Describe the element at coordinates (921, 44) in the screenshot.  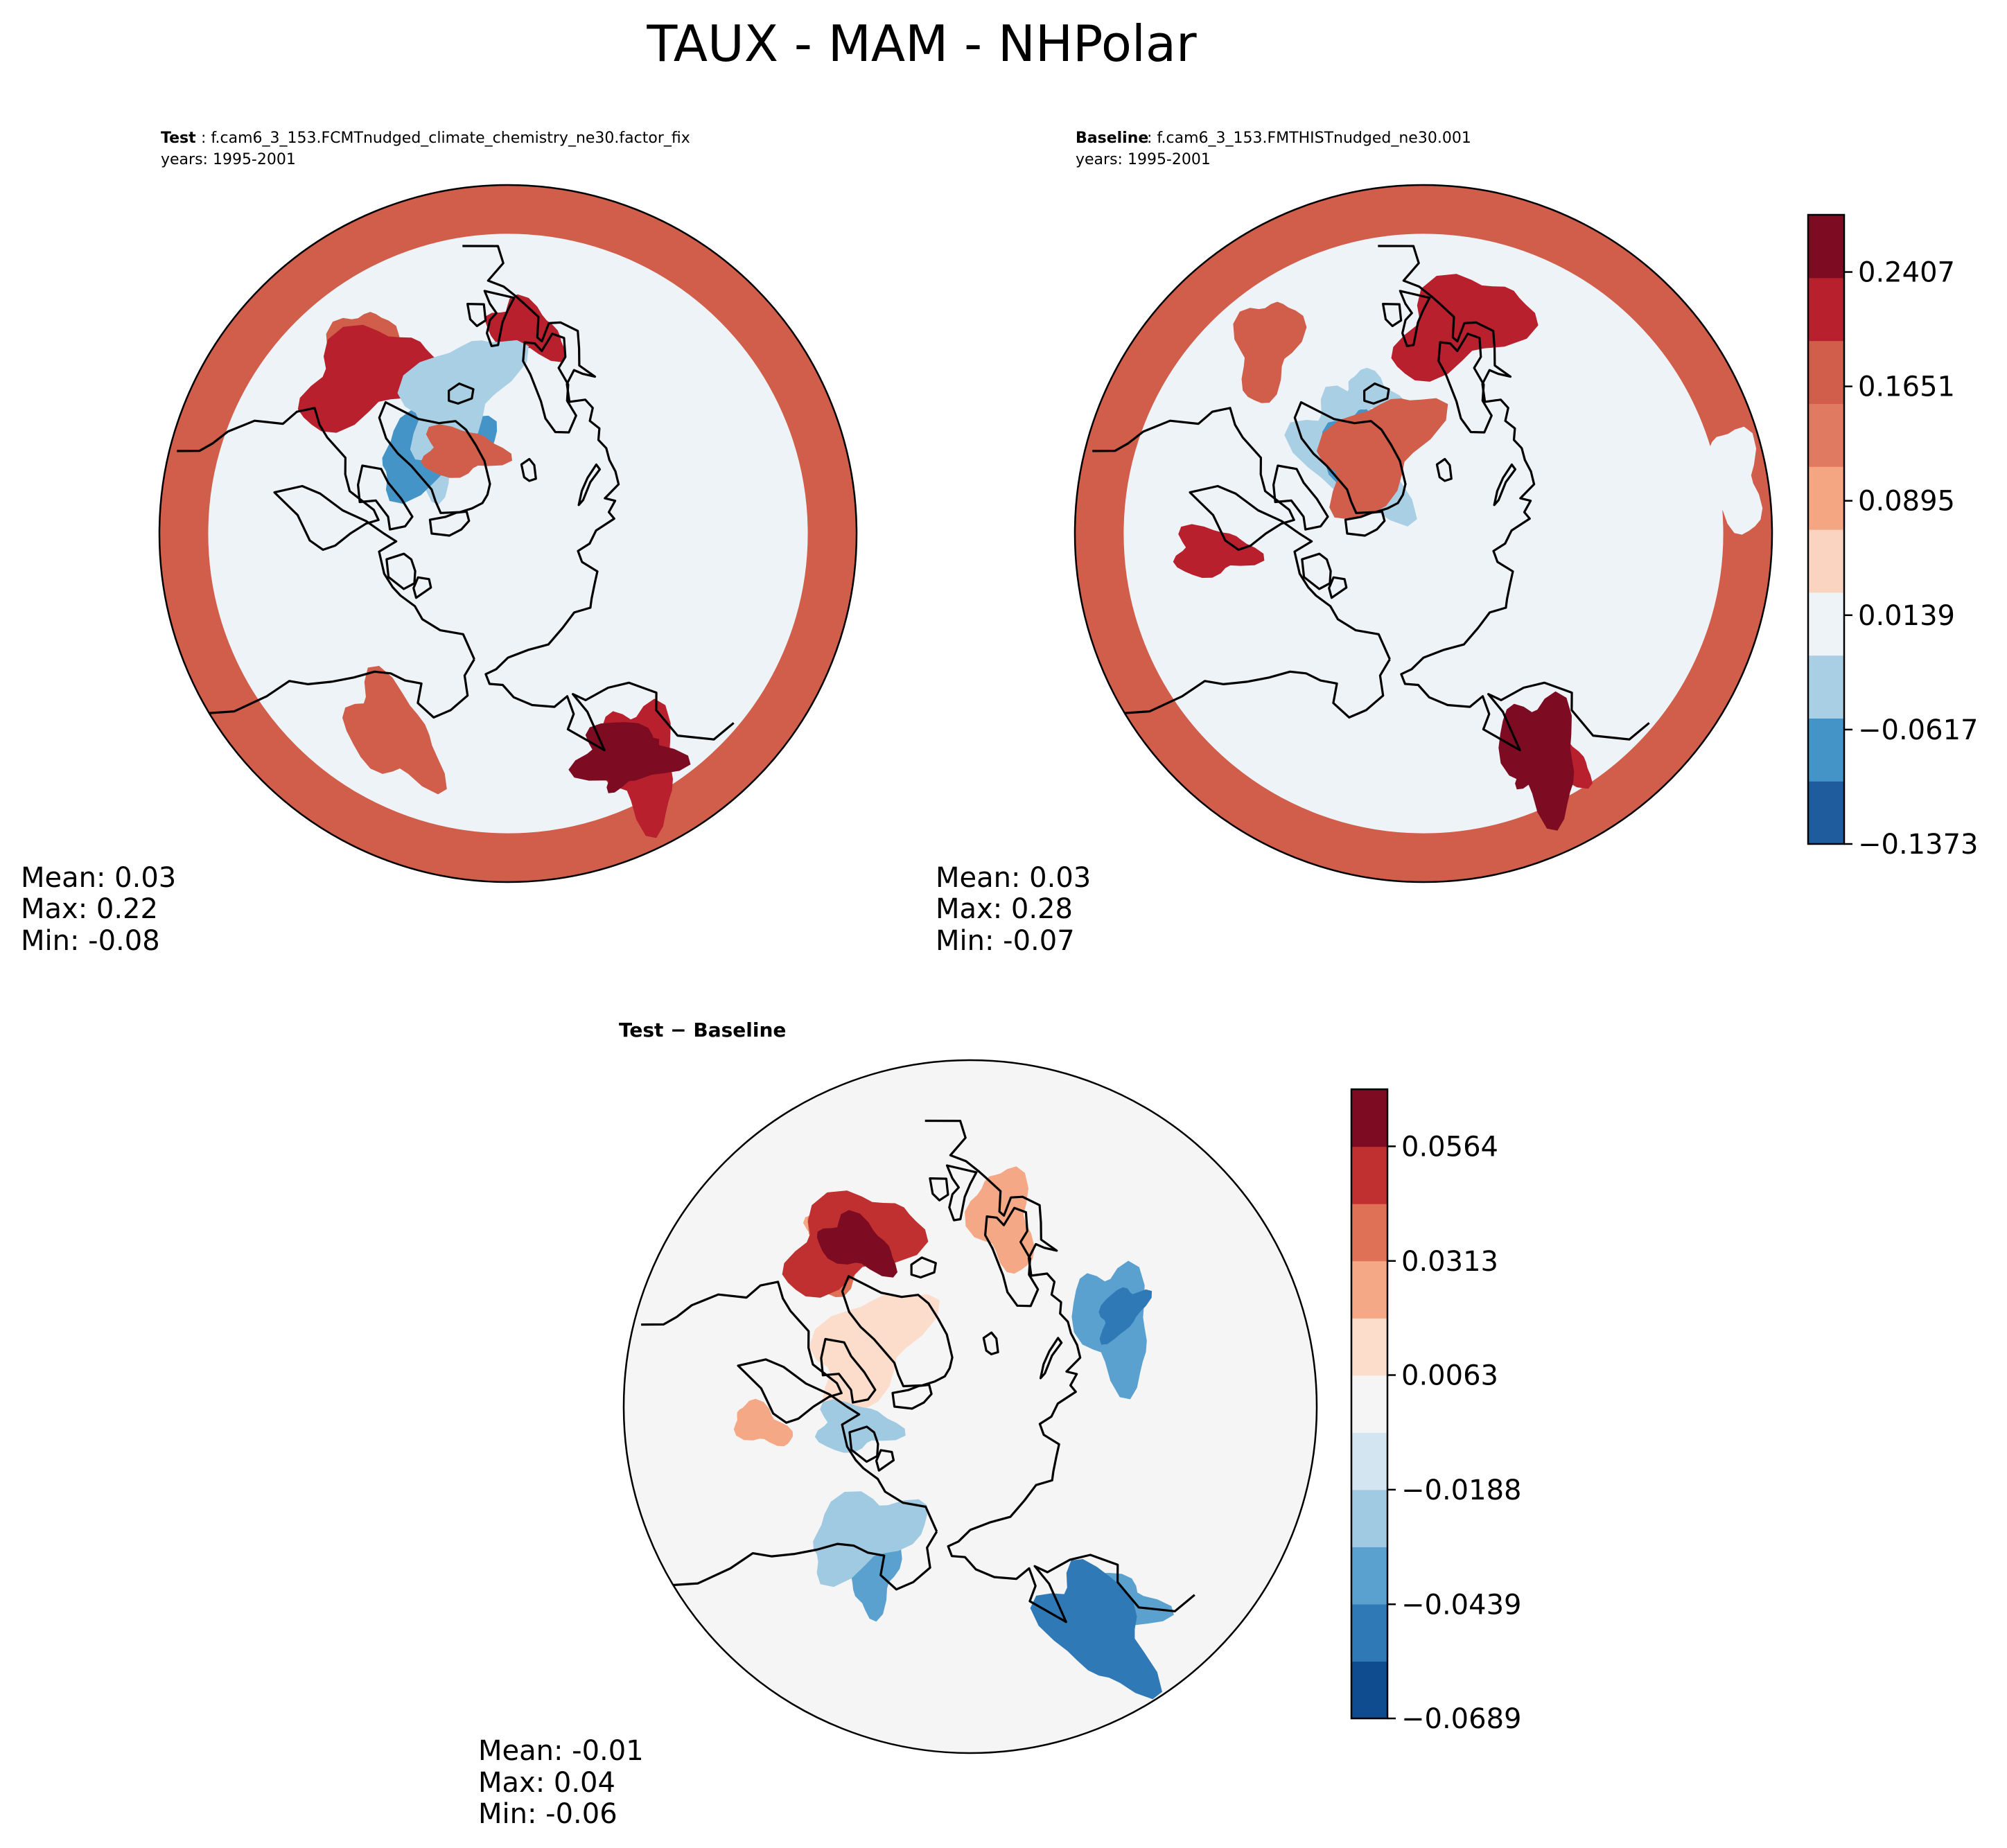
I see `figure-title: TAUX - MAM - NHPolar` at that location.